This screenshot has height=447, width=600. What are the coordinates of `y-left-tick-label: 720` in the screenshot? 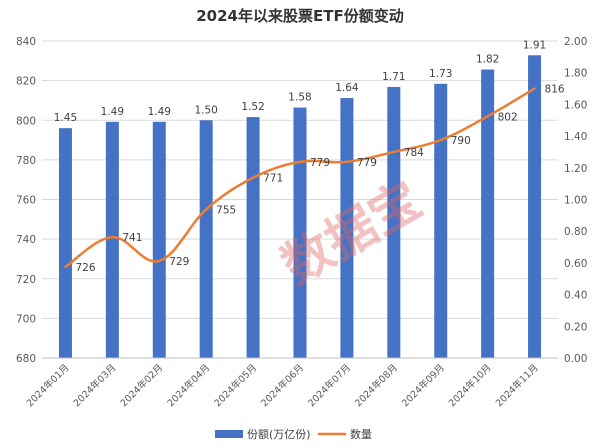 It's located at (26, 280).